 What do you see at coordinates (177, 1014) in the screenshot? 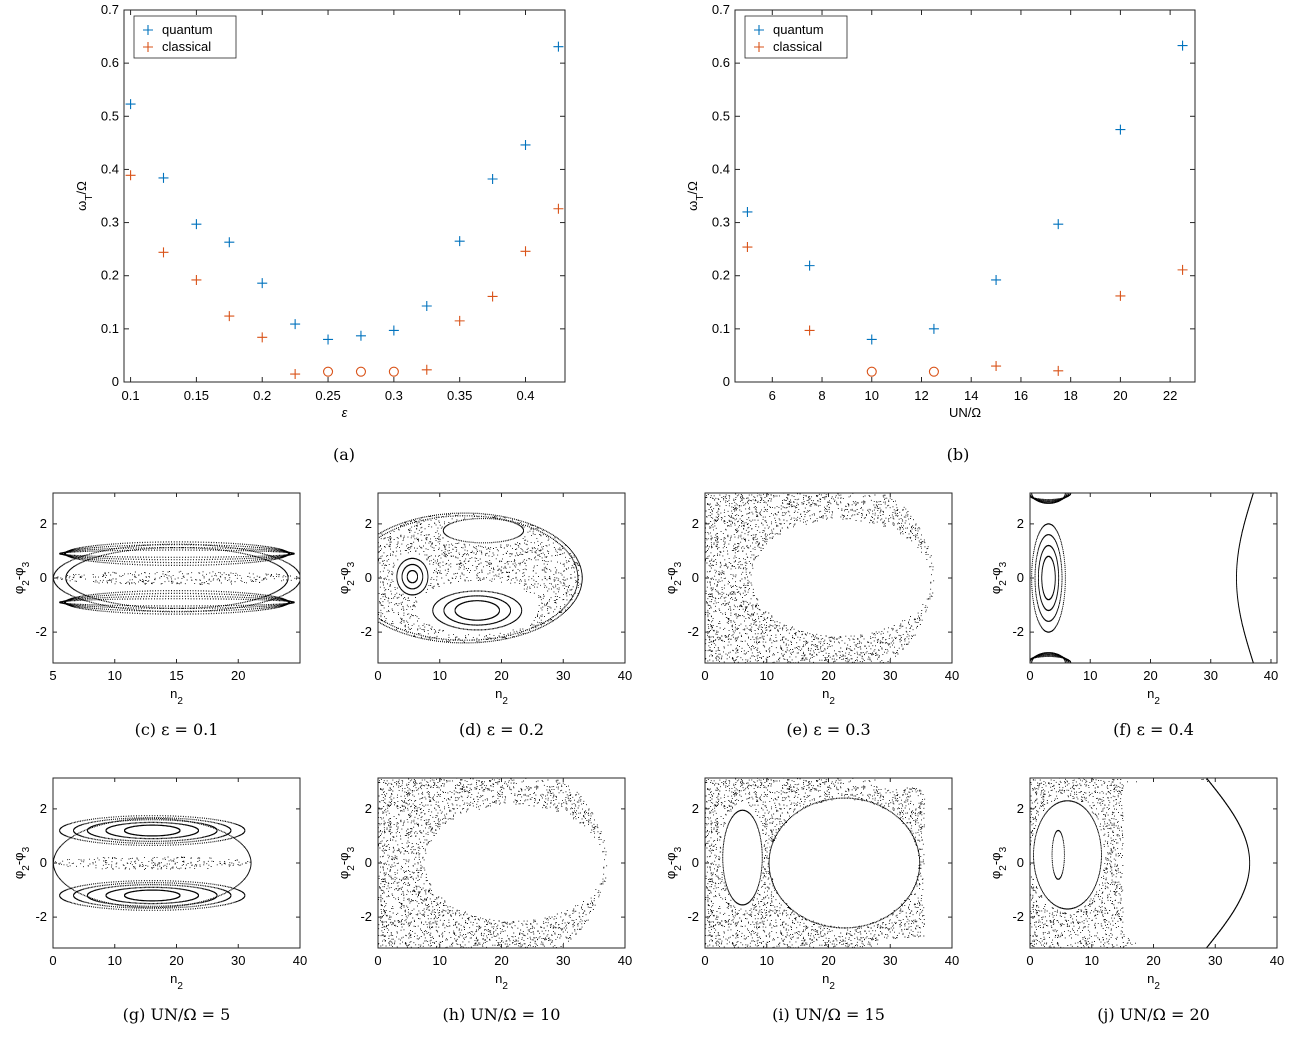
I see `caption: (g) UN/Ω = 5` at bounding box center [177, 1014].